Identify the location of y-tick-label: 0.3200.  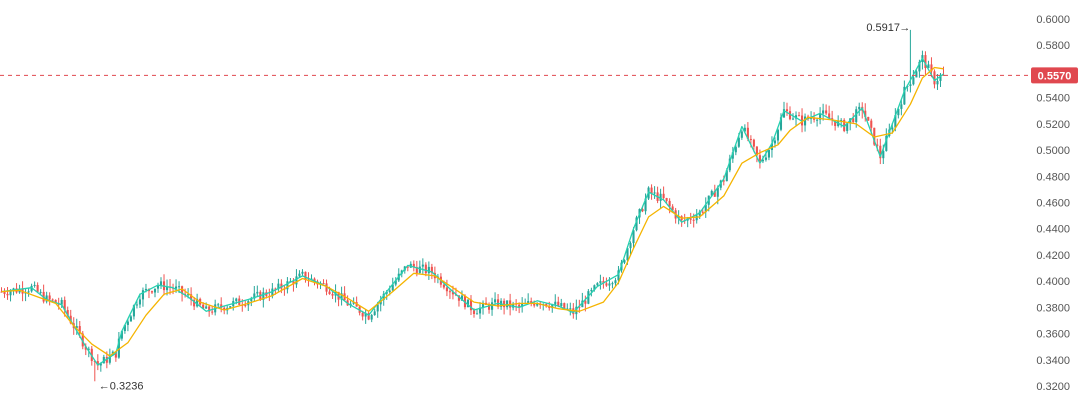
(1053, 387).